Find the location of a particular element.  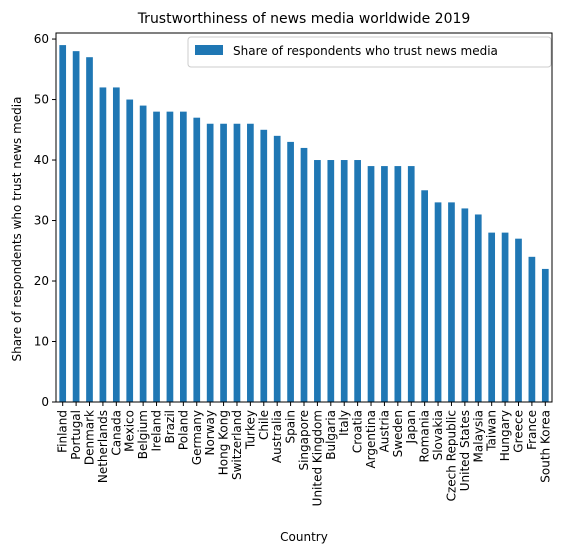

x-tick-label: Chile is located at coordinates (264, 425).